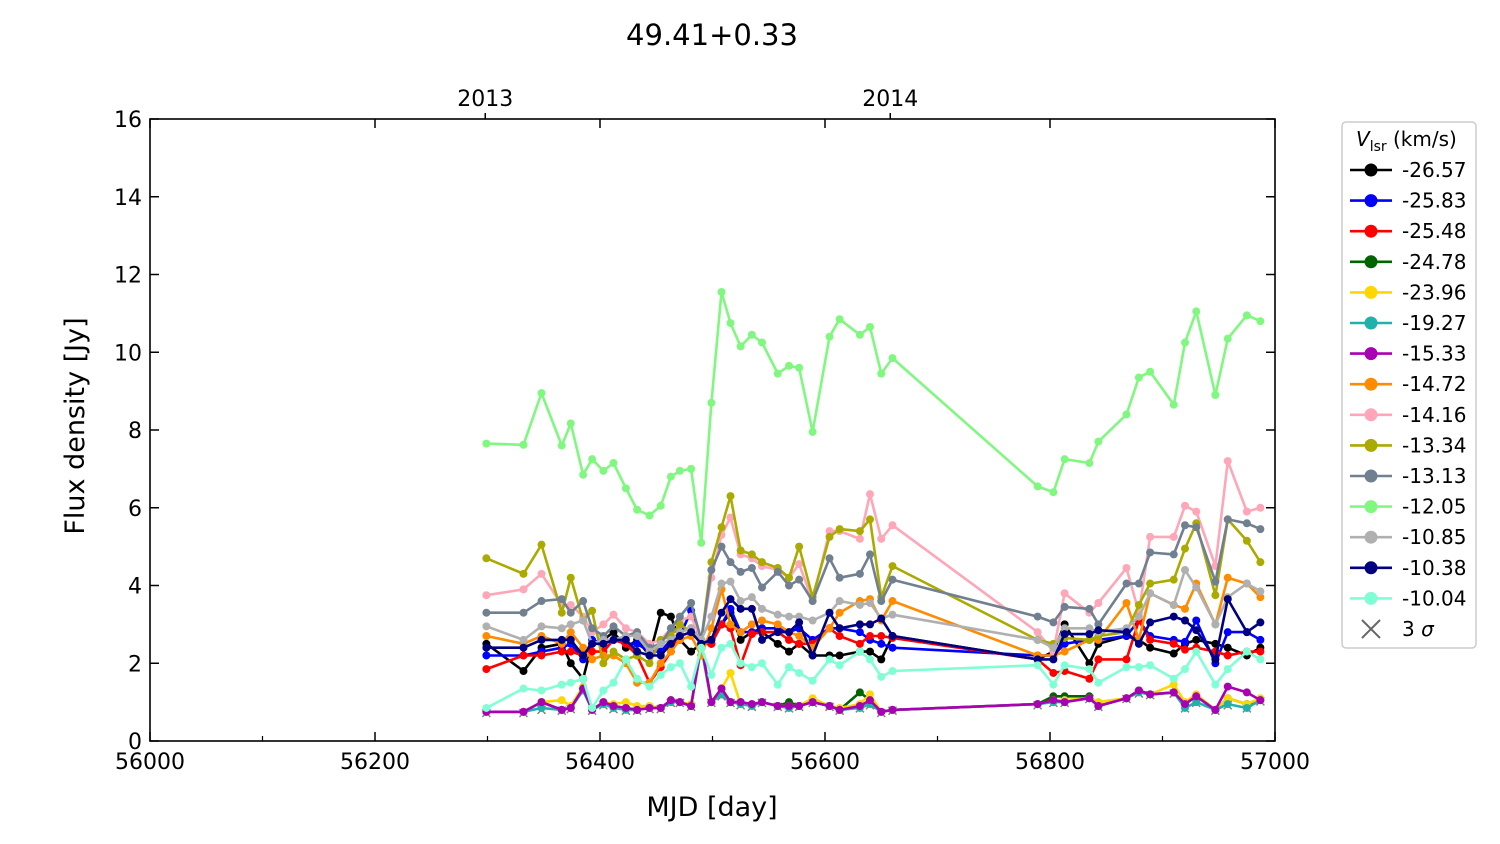  What do you see at coordinates (1050, 762) in the screenshot?
I see `x-tick-label: 56800` at bounding box center [1050, 762].